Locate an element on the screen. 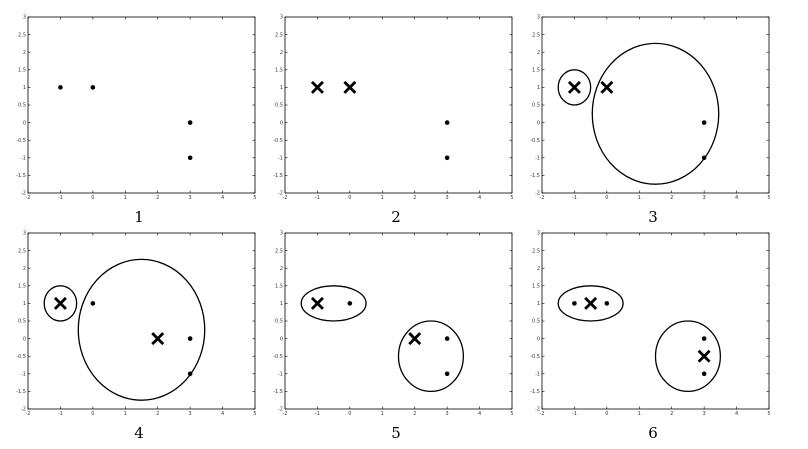 The image size is (808, 449). panel-3: -2 -1 0 1 2 3 4 5 -2 -1.5 -1 -0.5 0 0.5 1 1.5 2 2.5 3 3 is located at coordinates (650, 120).